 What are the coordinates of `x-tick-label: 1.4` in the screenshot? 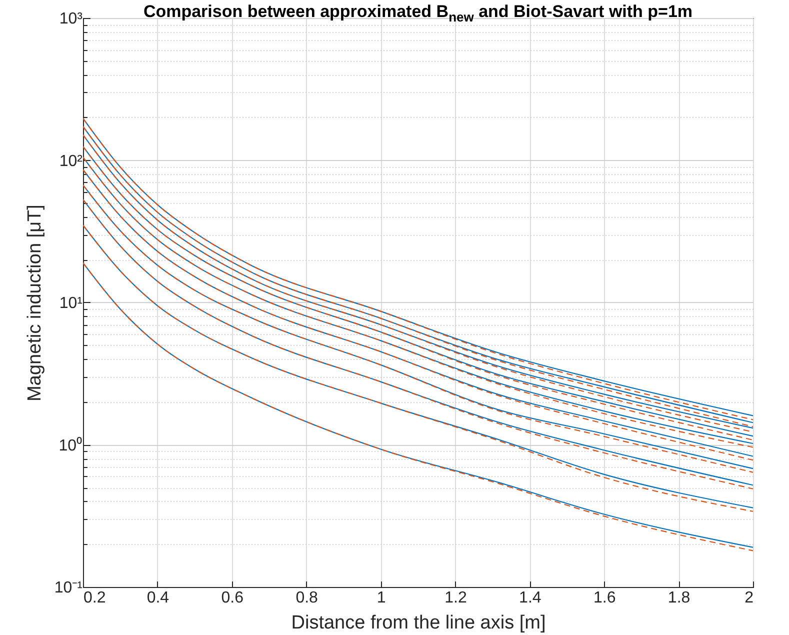 It's located at (530, 598).